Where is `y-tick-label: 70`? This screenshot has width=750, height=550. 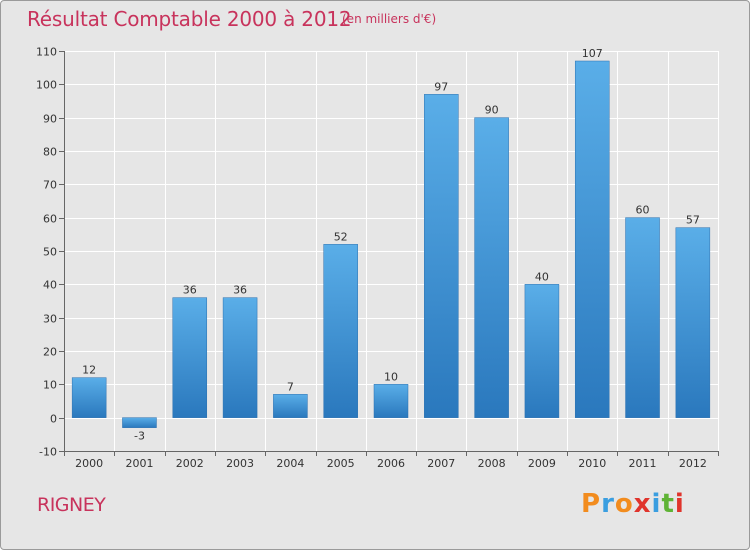 y-tick-label: 70 is located at coordinates (50, 185).